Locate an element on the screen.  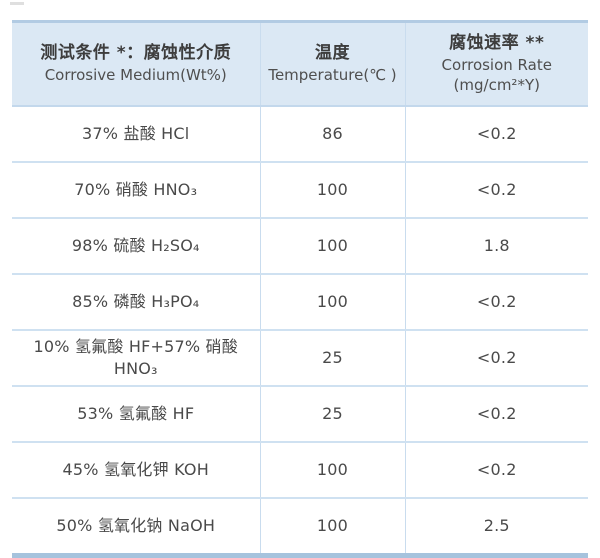
header-corrosion-rate-en: Corrosion Rate is located at coordinates (496, 64).